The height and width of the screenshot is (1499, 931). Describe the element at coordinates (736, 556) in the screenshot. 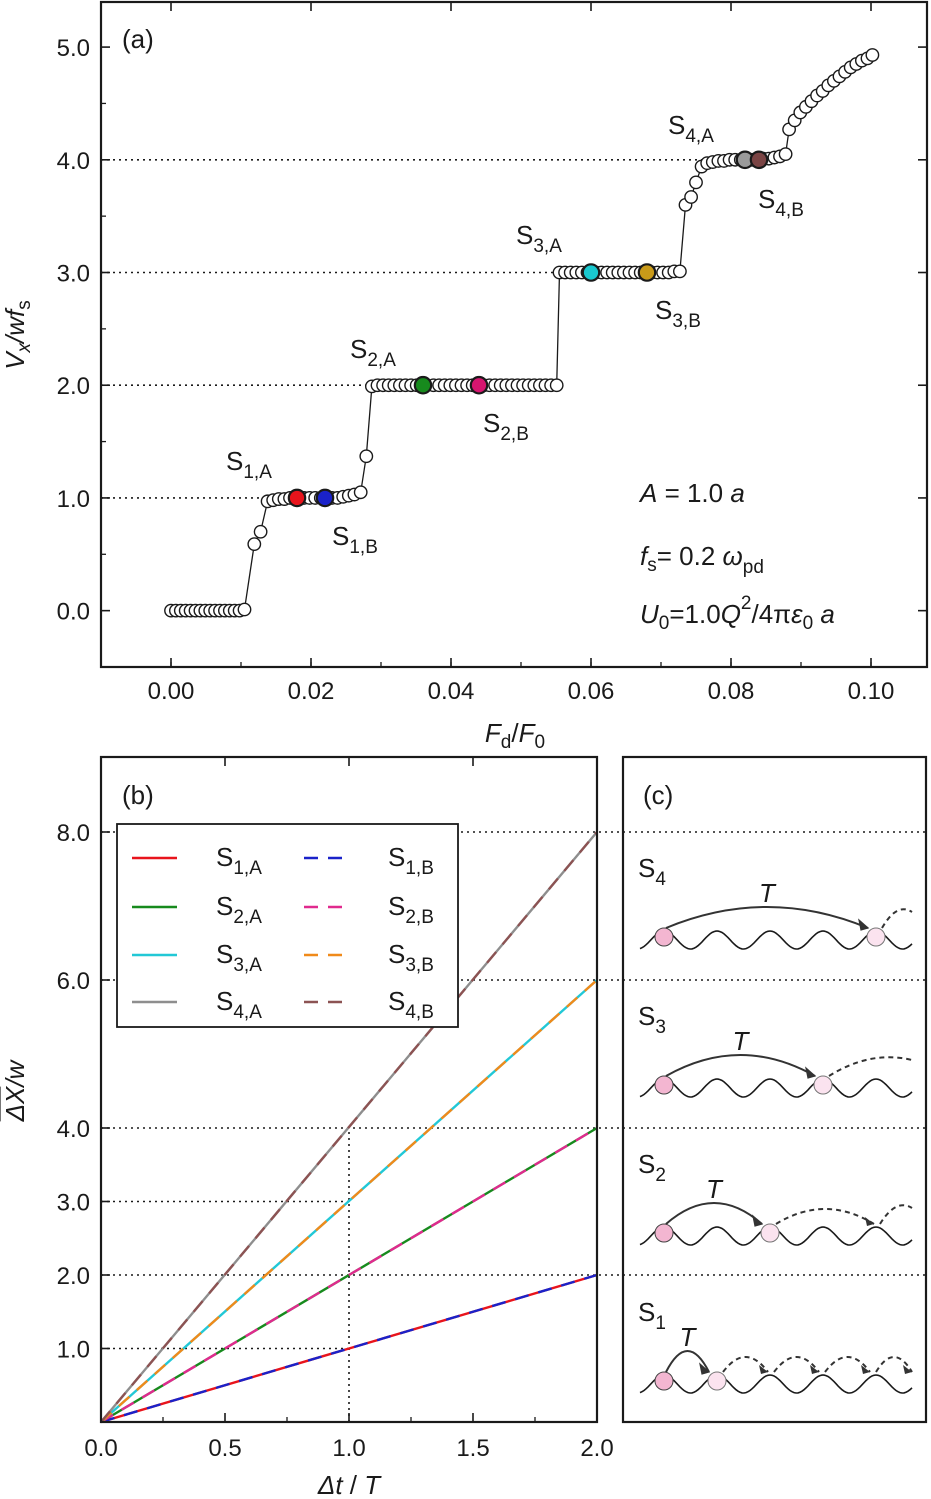

I see `a-parameter-text: A = 1.0 a fs= 0.2 ωpd U0=1.0Q2/4πε0 a` at that location.